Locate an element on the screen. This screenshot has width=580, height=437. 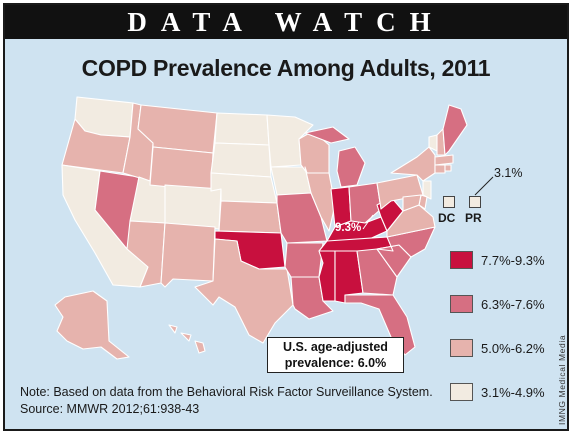
dc-swatch is located at coordinates (449, 202).